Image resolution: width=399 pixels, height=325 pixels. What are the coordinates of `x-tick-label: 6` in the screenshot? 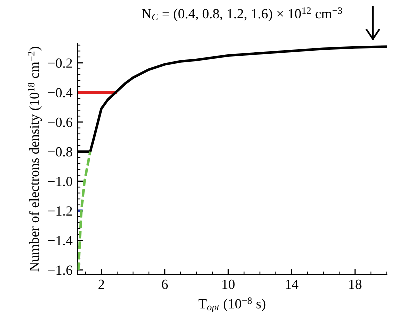 It's located at (165, 285).